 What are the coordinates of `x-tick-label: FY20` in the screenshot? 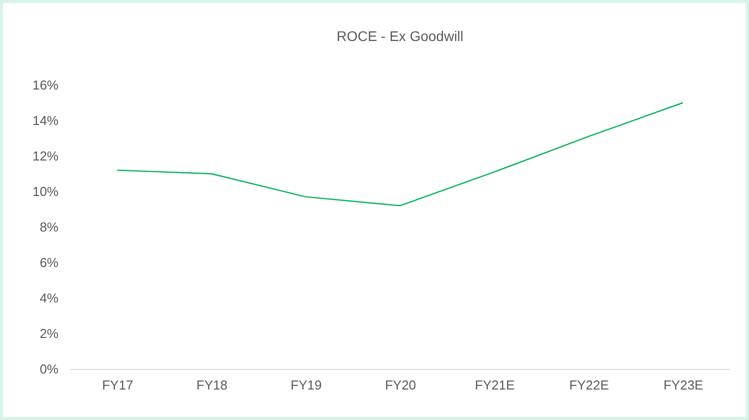 It's located at (400, 385).